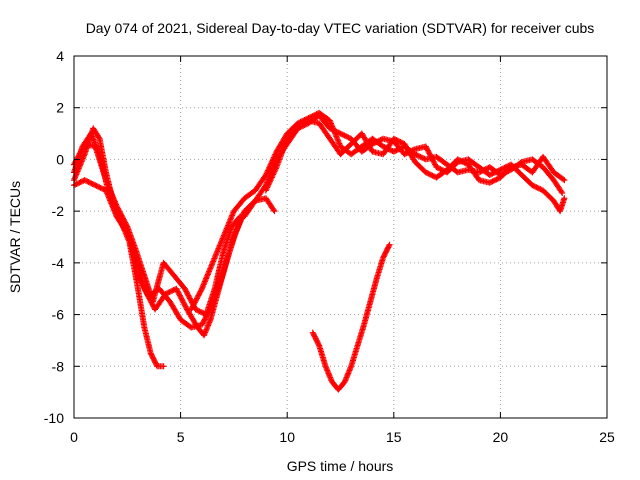  What do you see at coordinates (58, 366) in the screenshot?
I see `y-tick-label: -8` at bounding box center [58, 366].